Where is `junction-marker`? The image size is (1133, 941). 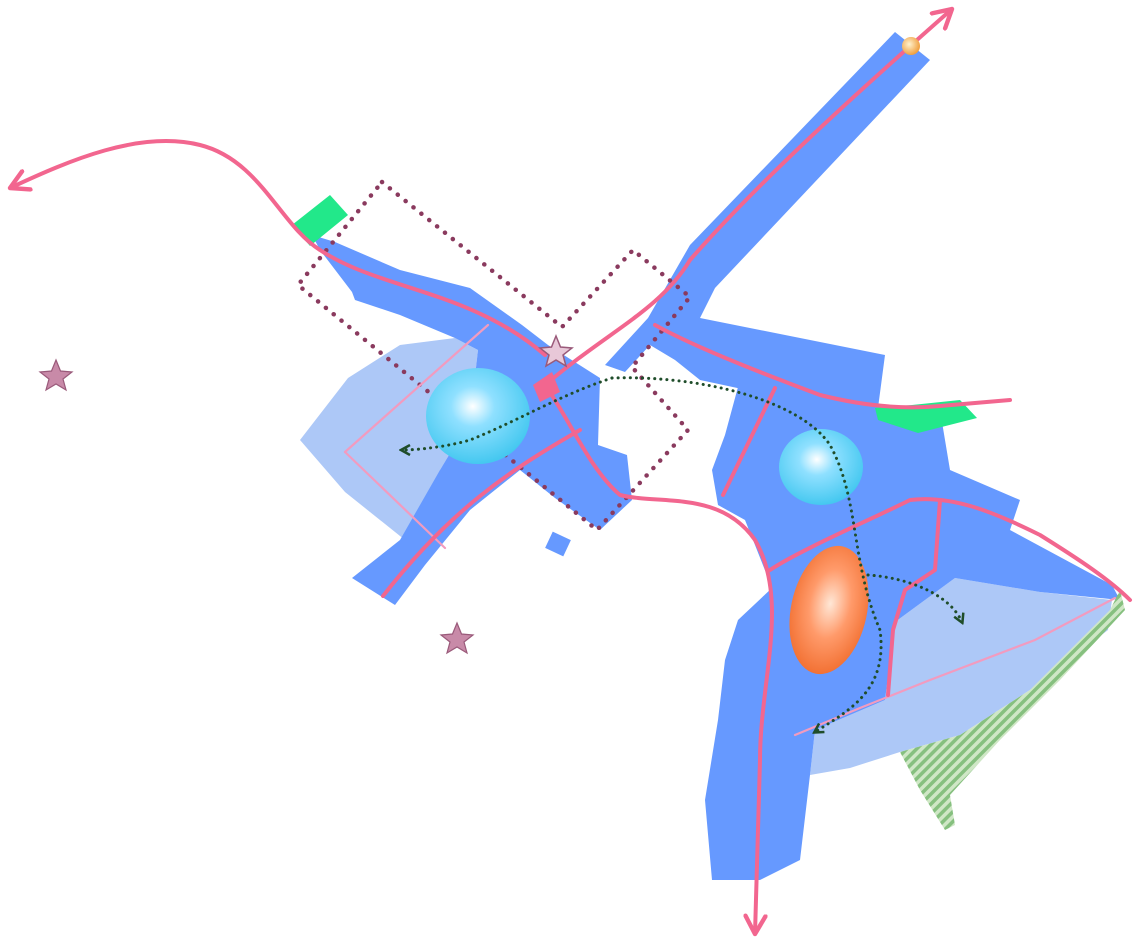
junction-marker is located at coordinates (546, 387).